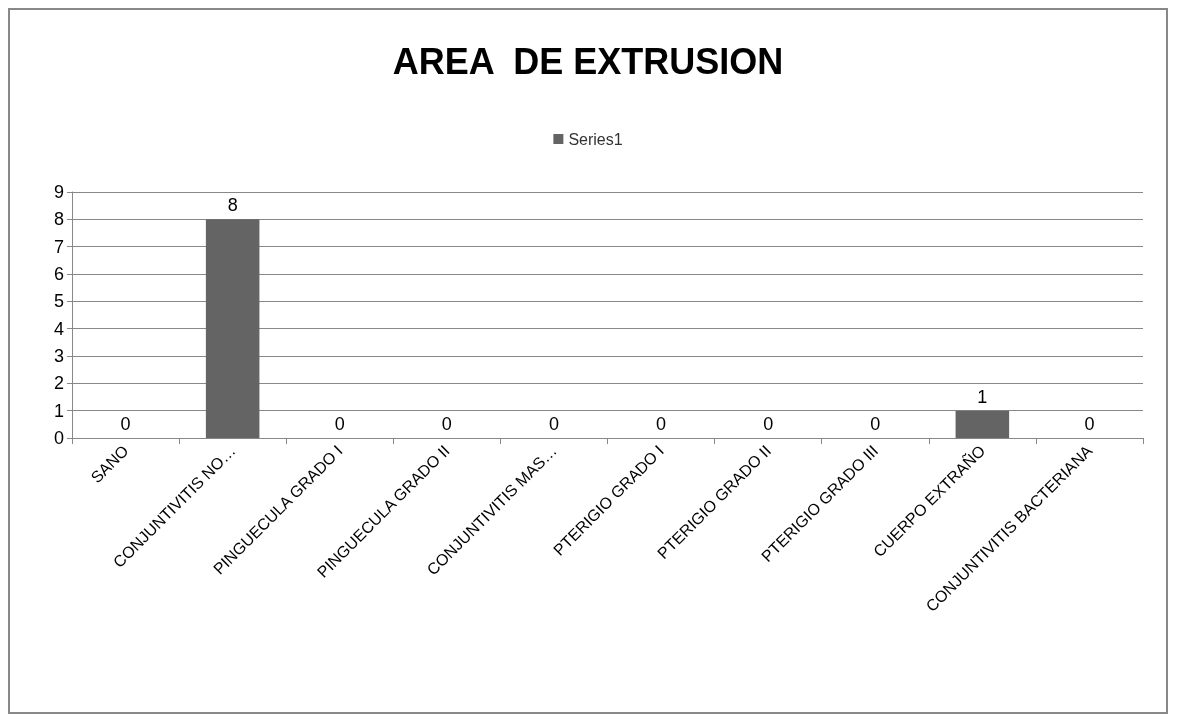 The height and width of the screenshot is (726, 1180). Describe the element at coordinates (595, 139) in the screenshot. I see `legend-label: Series1` at that location.